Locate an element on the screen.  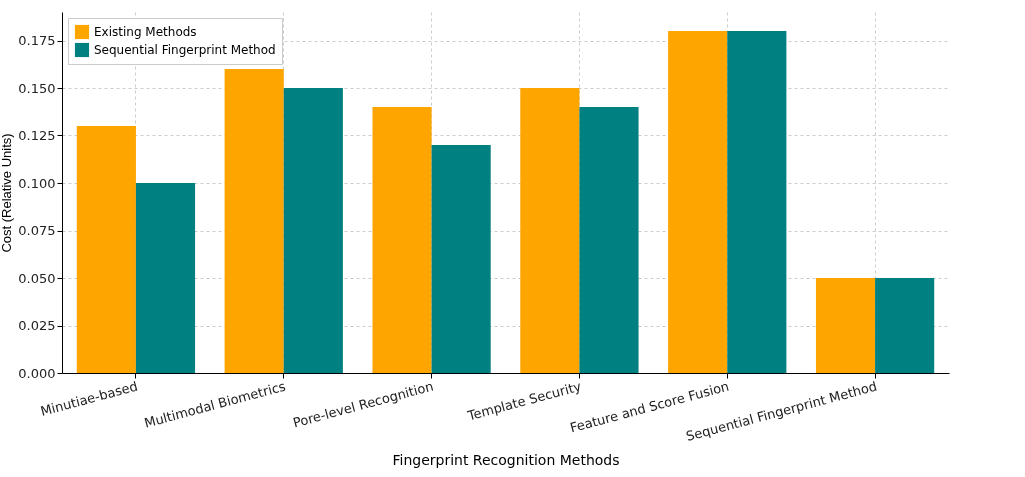
y-tick-label: 0.000 is located at coordinates (37, 373).